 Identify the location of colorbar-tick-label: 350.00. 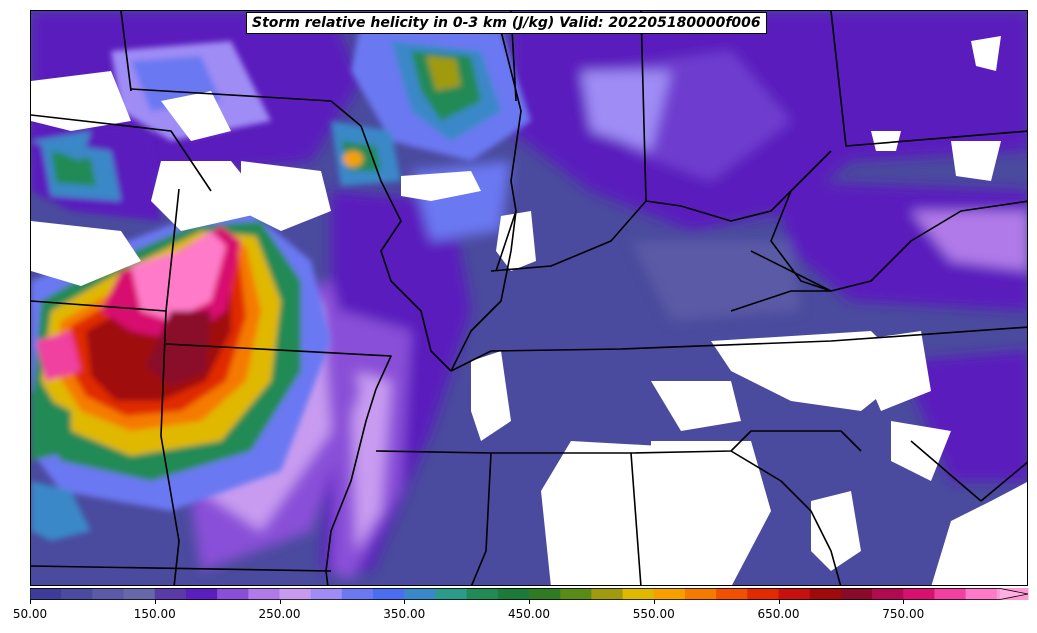
(404, 614).